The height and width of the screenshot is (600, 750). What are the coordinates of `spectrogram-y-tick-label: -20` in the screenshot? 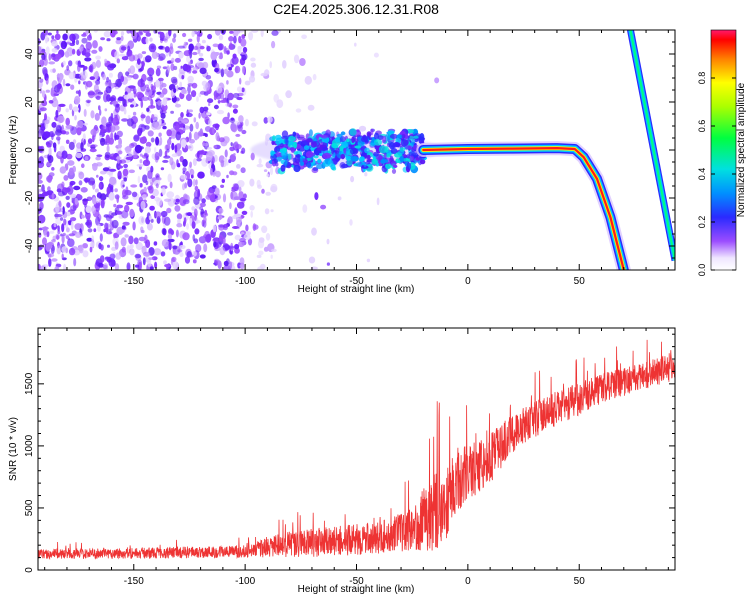 It's located at (29, 197).